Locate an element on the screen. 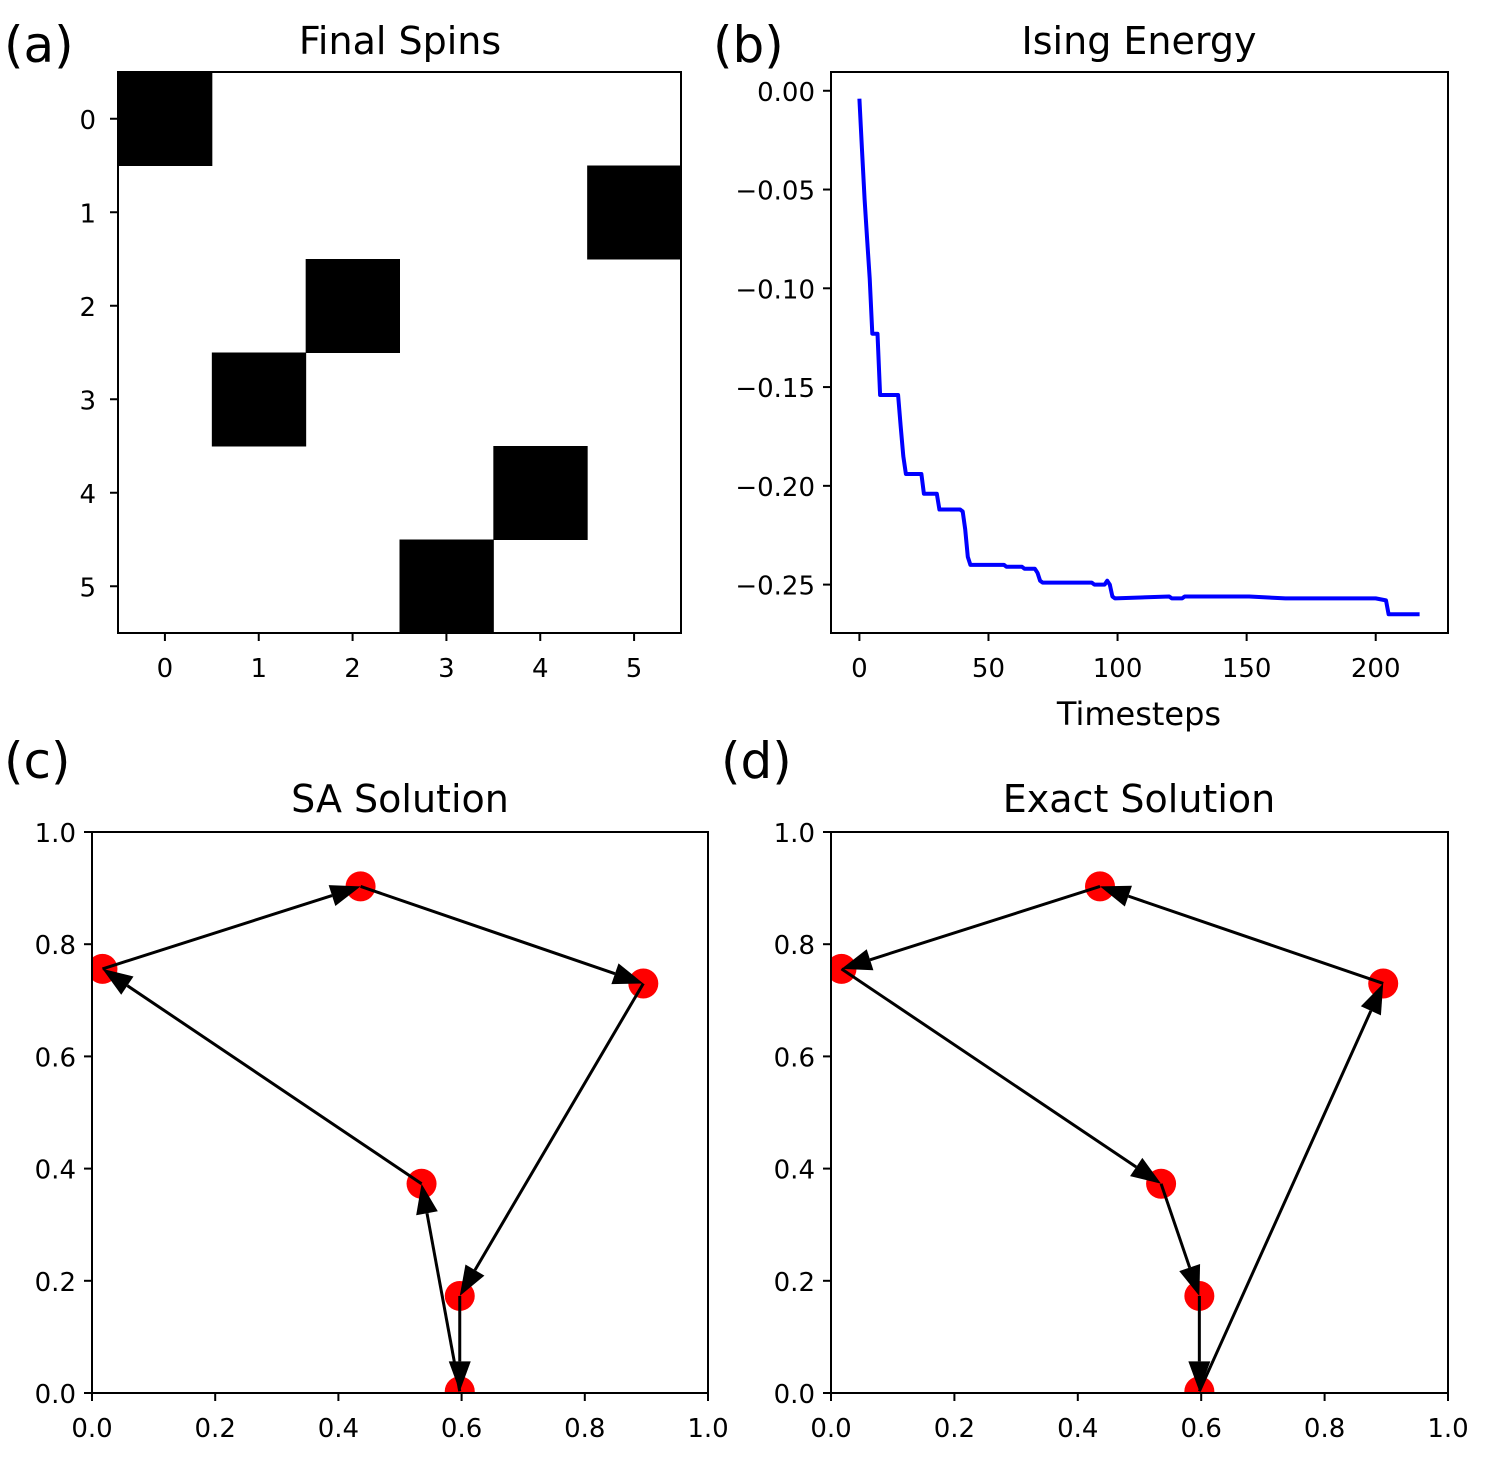  y-tick-label-b: −0.25 is located at coordinates (775, 587).